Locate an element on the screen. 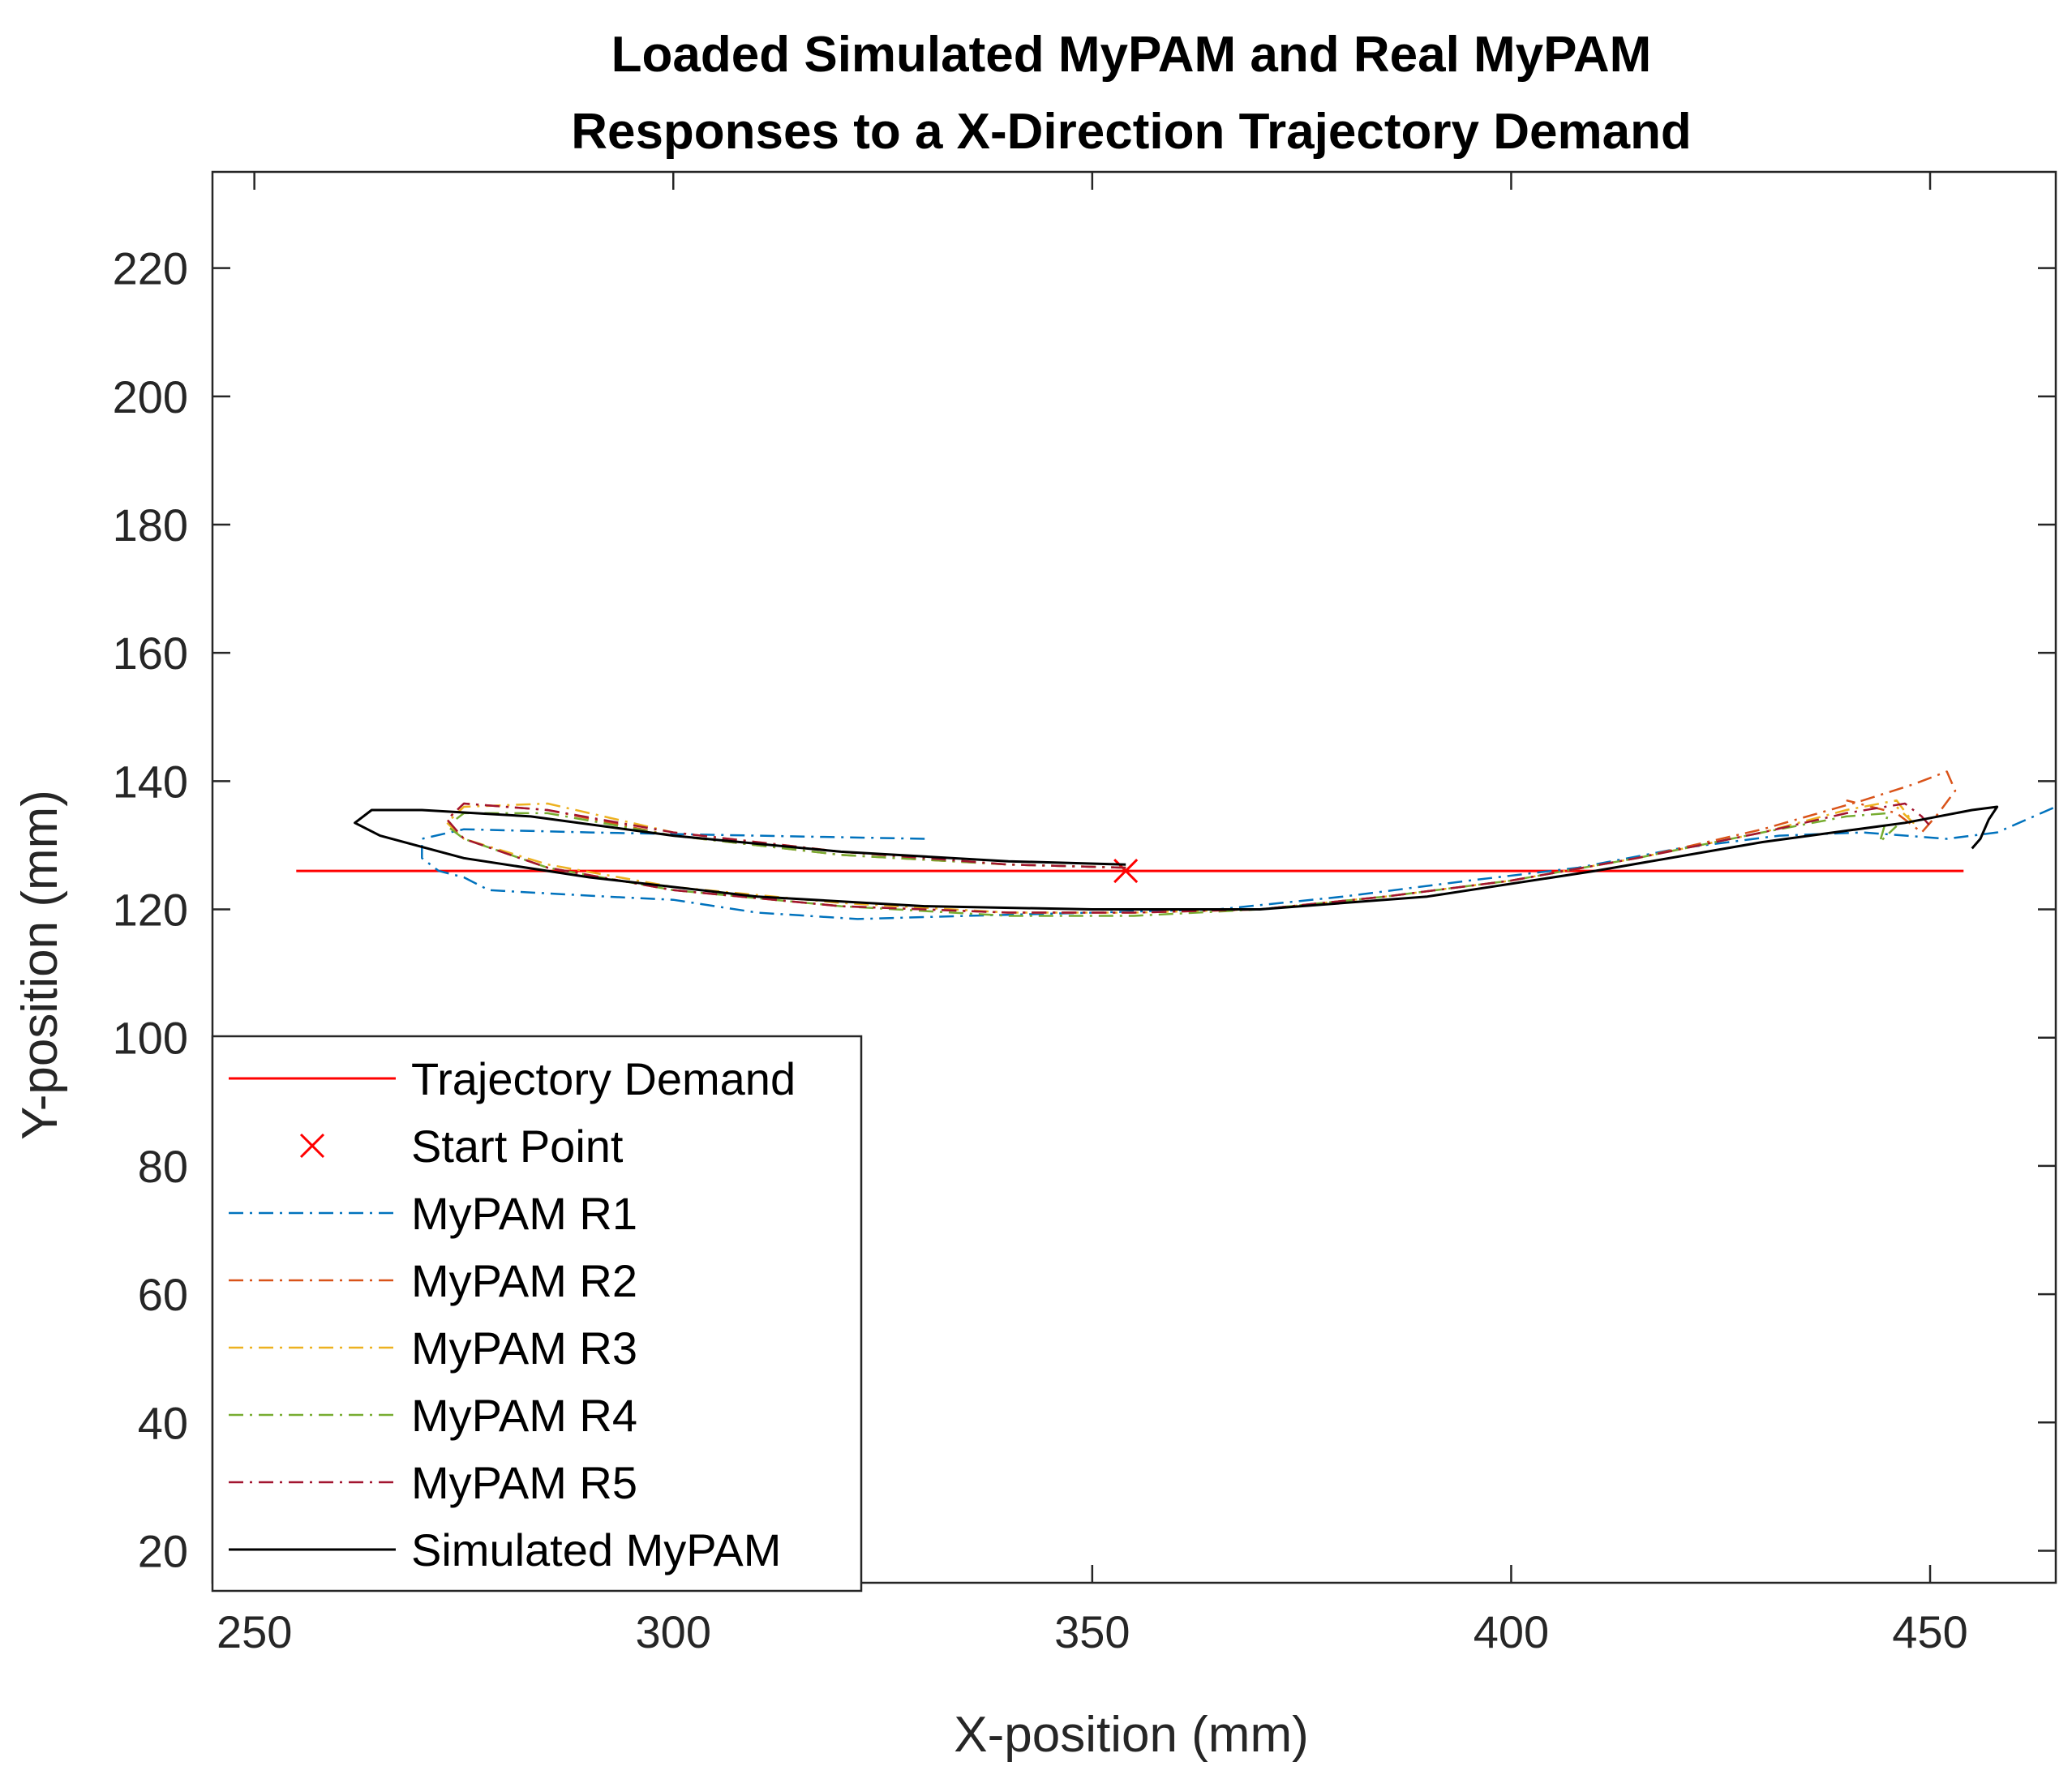 The width and height of the screenshot is (2072, 1779). y-tick-label: 160 is located at coordinates (150, 653).